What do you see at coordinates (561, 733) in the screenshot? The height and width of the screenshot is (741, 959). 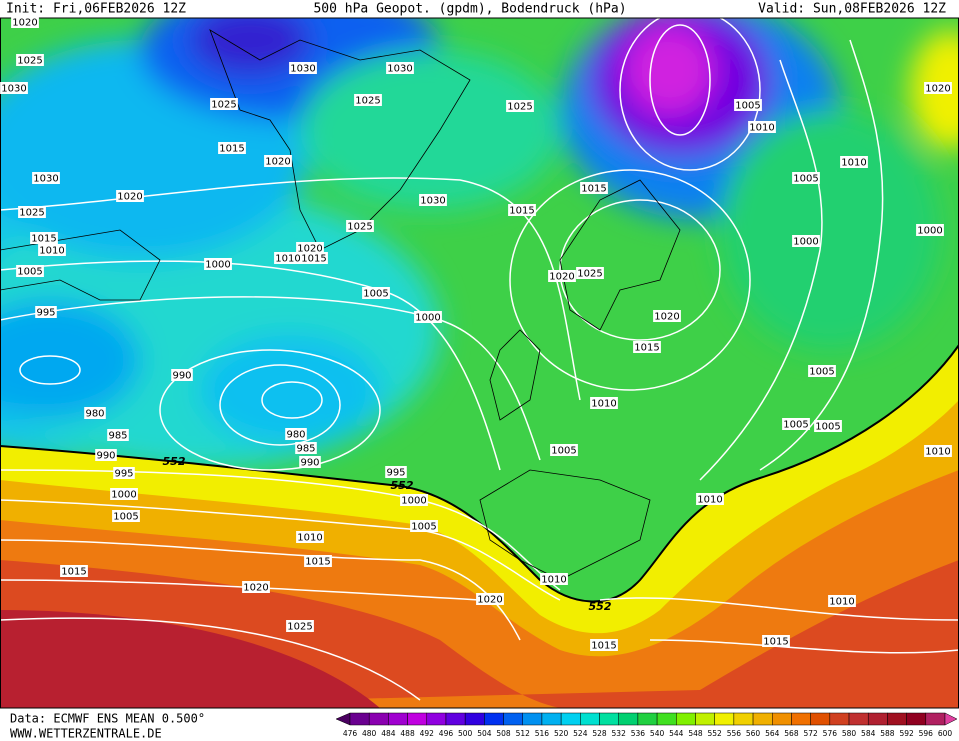 I see `colorbar-label: 520` at bounding box center [561, 733].